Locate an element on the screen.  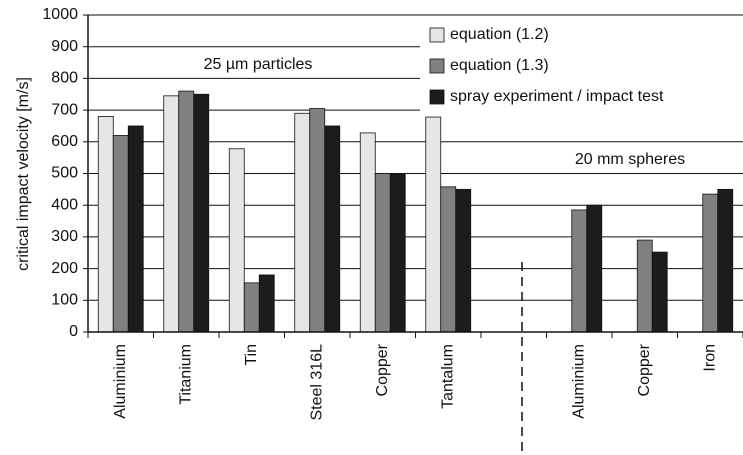
annotation: 20 mm spheres is located at coordinates (630, 159).